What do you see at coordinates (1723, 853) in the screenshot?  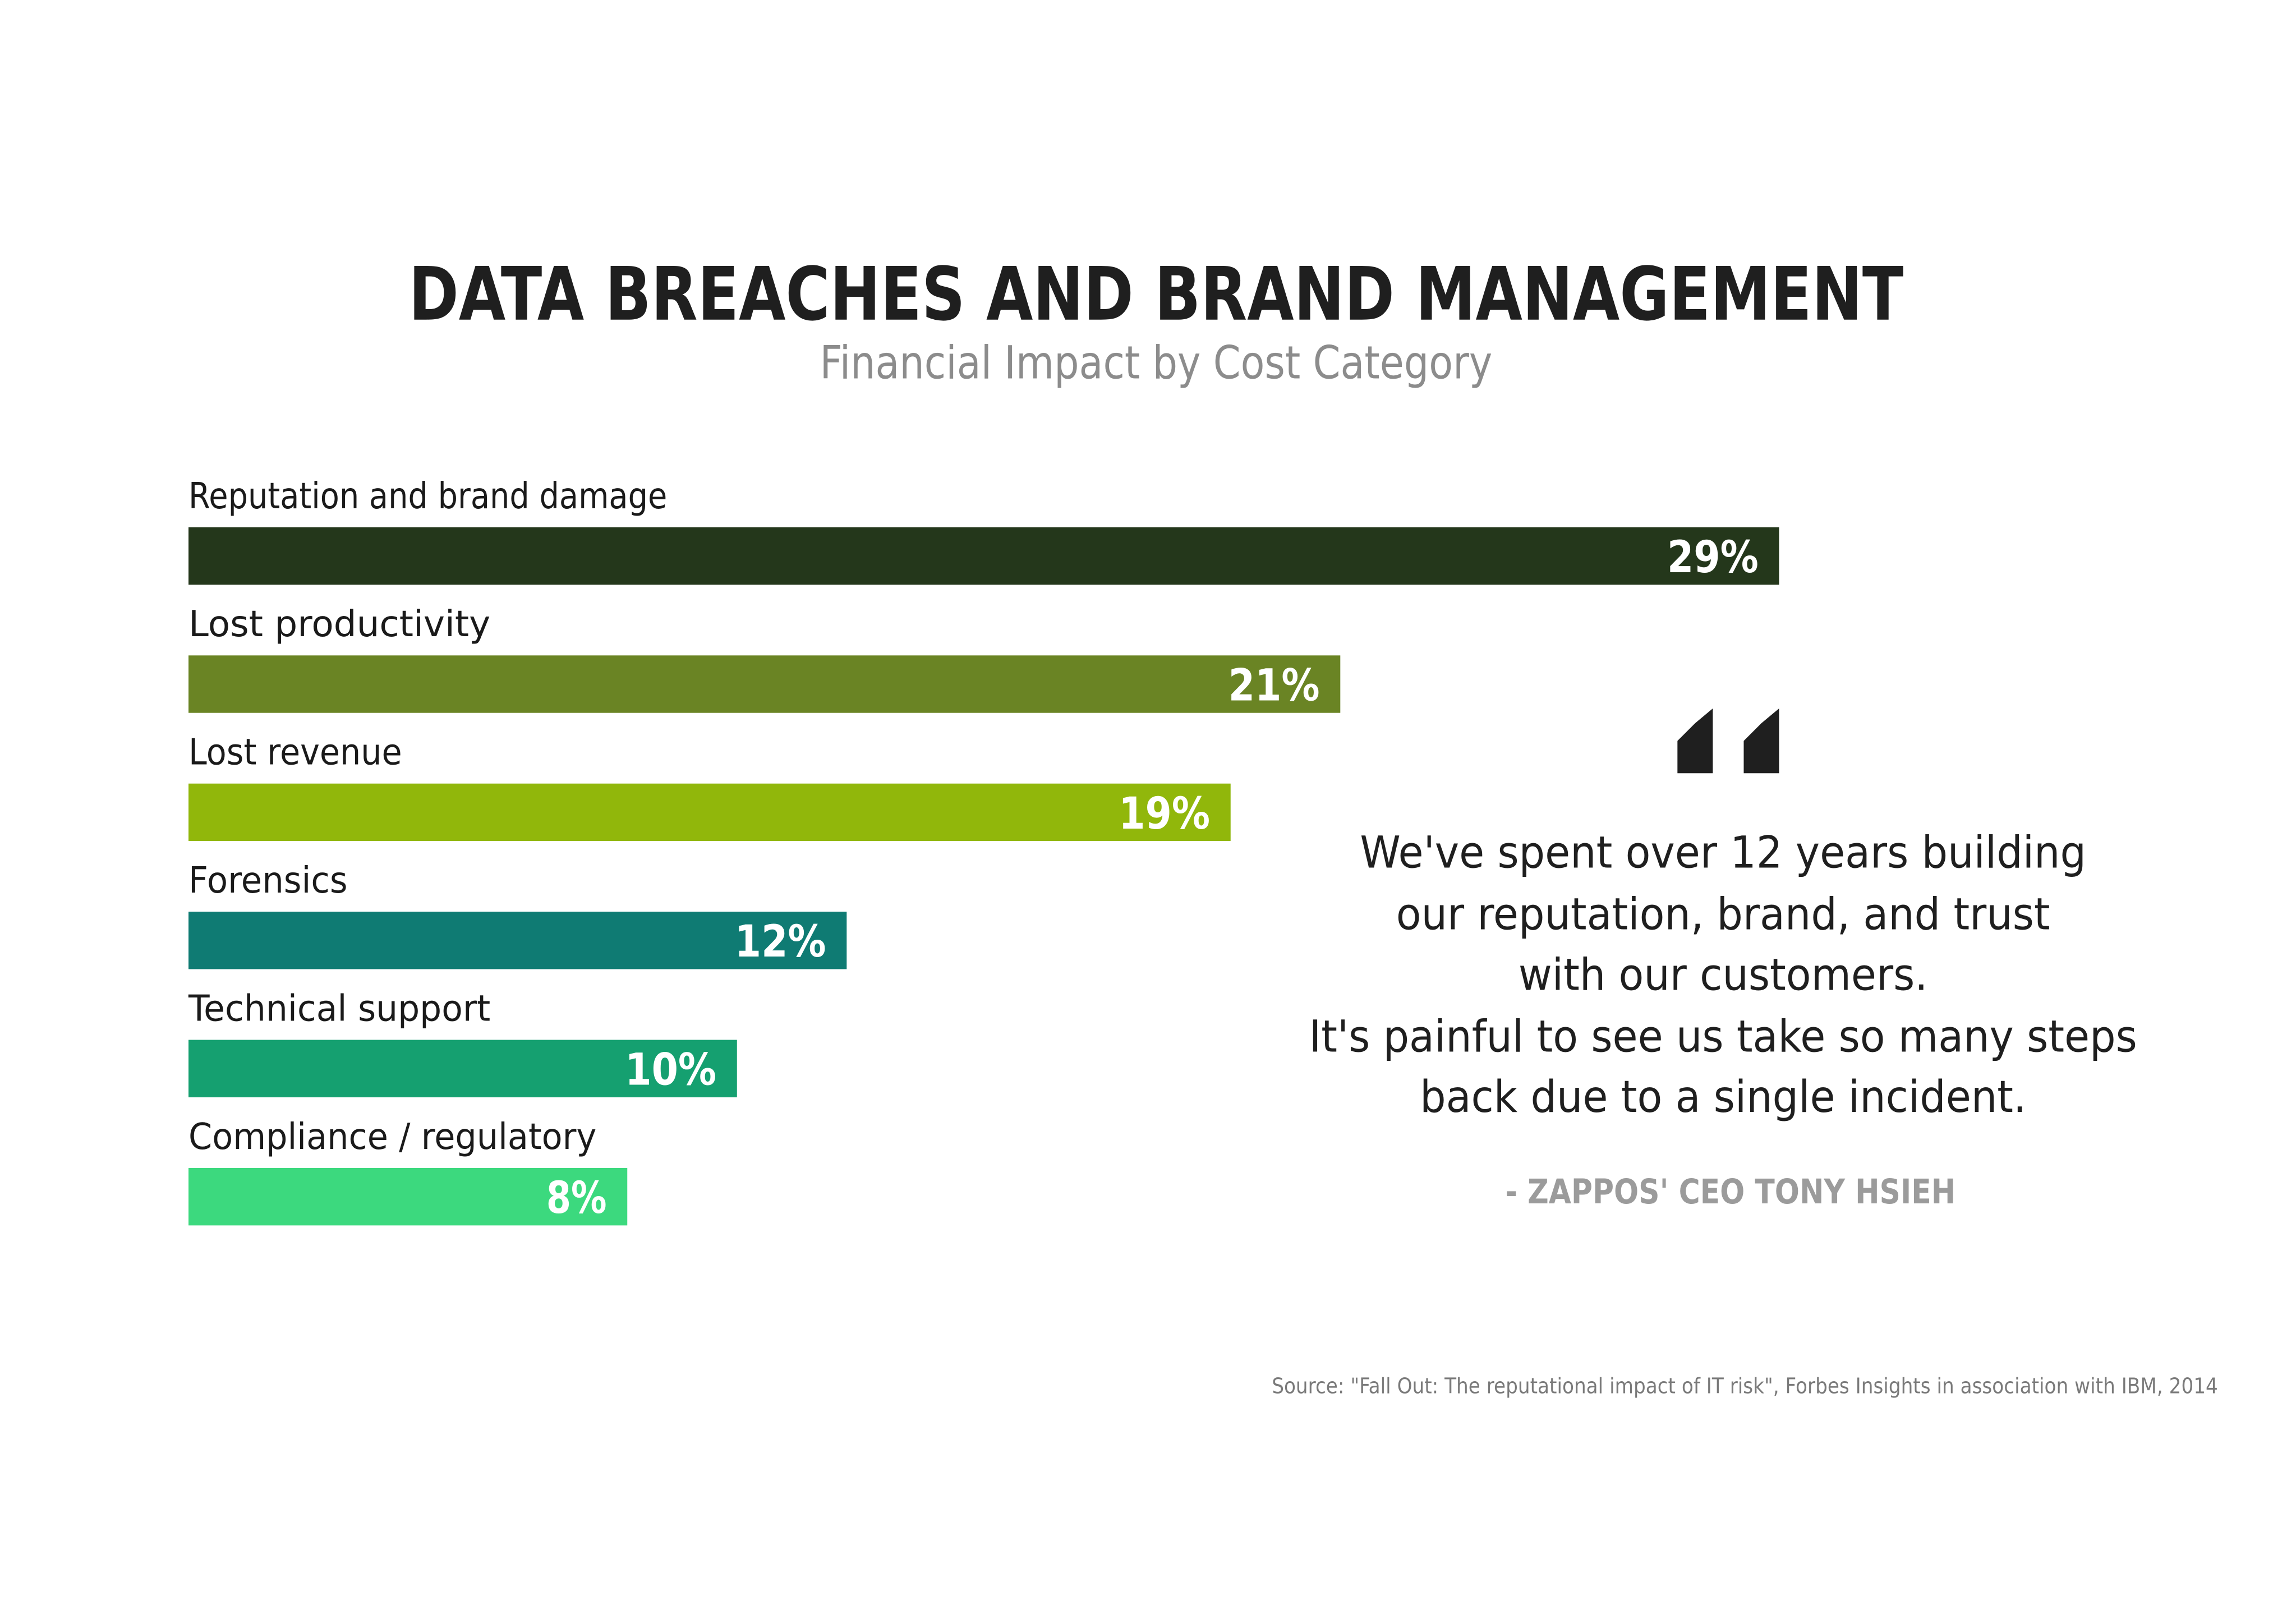 I see `quote-line: We've spent over 12 years building` at bounding box center [1723, 853].